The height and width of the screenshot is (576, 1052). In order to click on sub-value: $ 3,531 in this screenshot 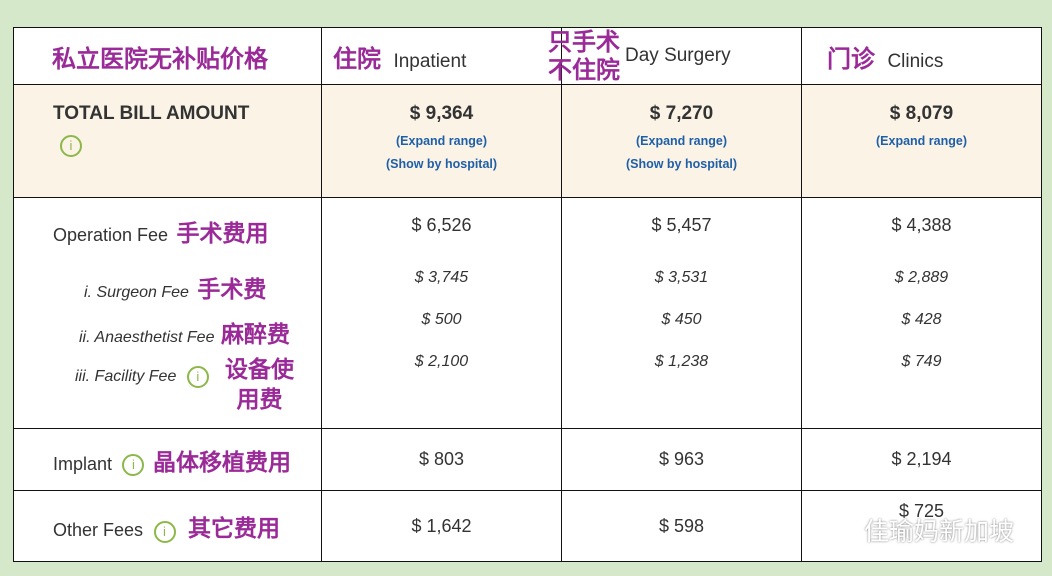, I will do `click(681, 277)`.